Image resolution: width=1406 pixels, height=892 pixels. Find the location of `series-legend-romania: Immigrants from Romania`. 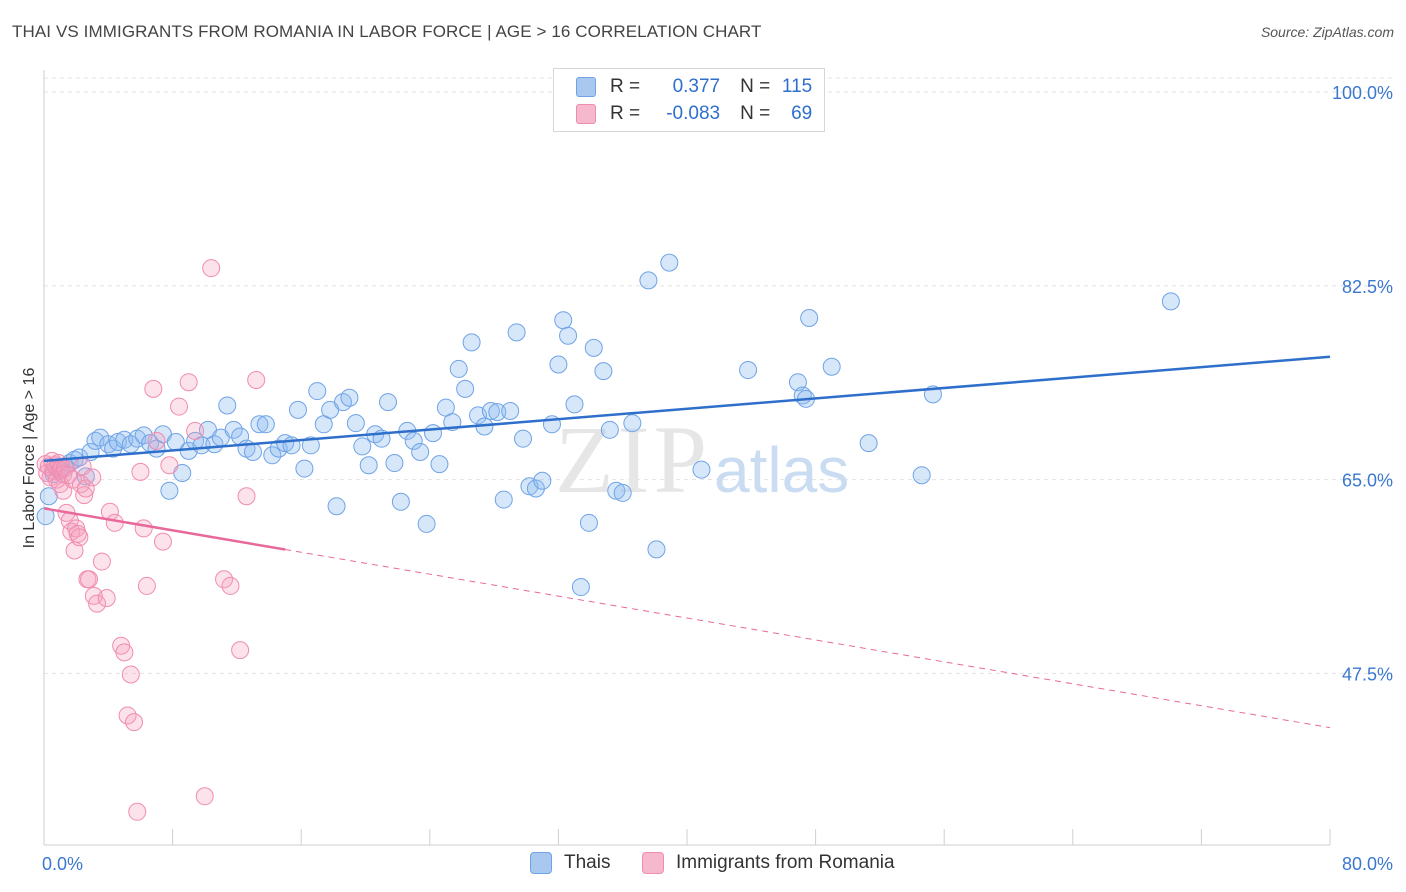

series-legend-romania: Immigrants from Romania is located at coordinates (768, 863).